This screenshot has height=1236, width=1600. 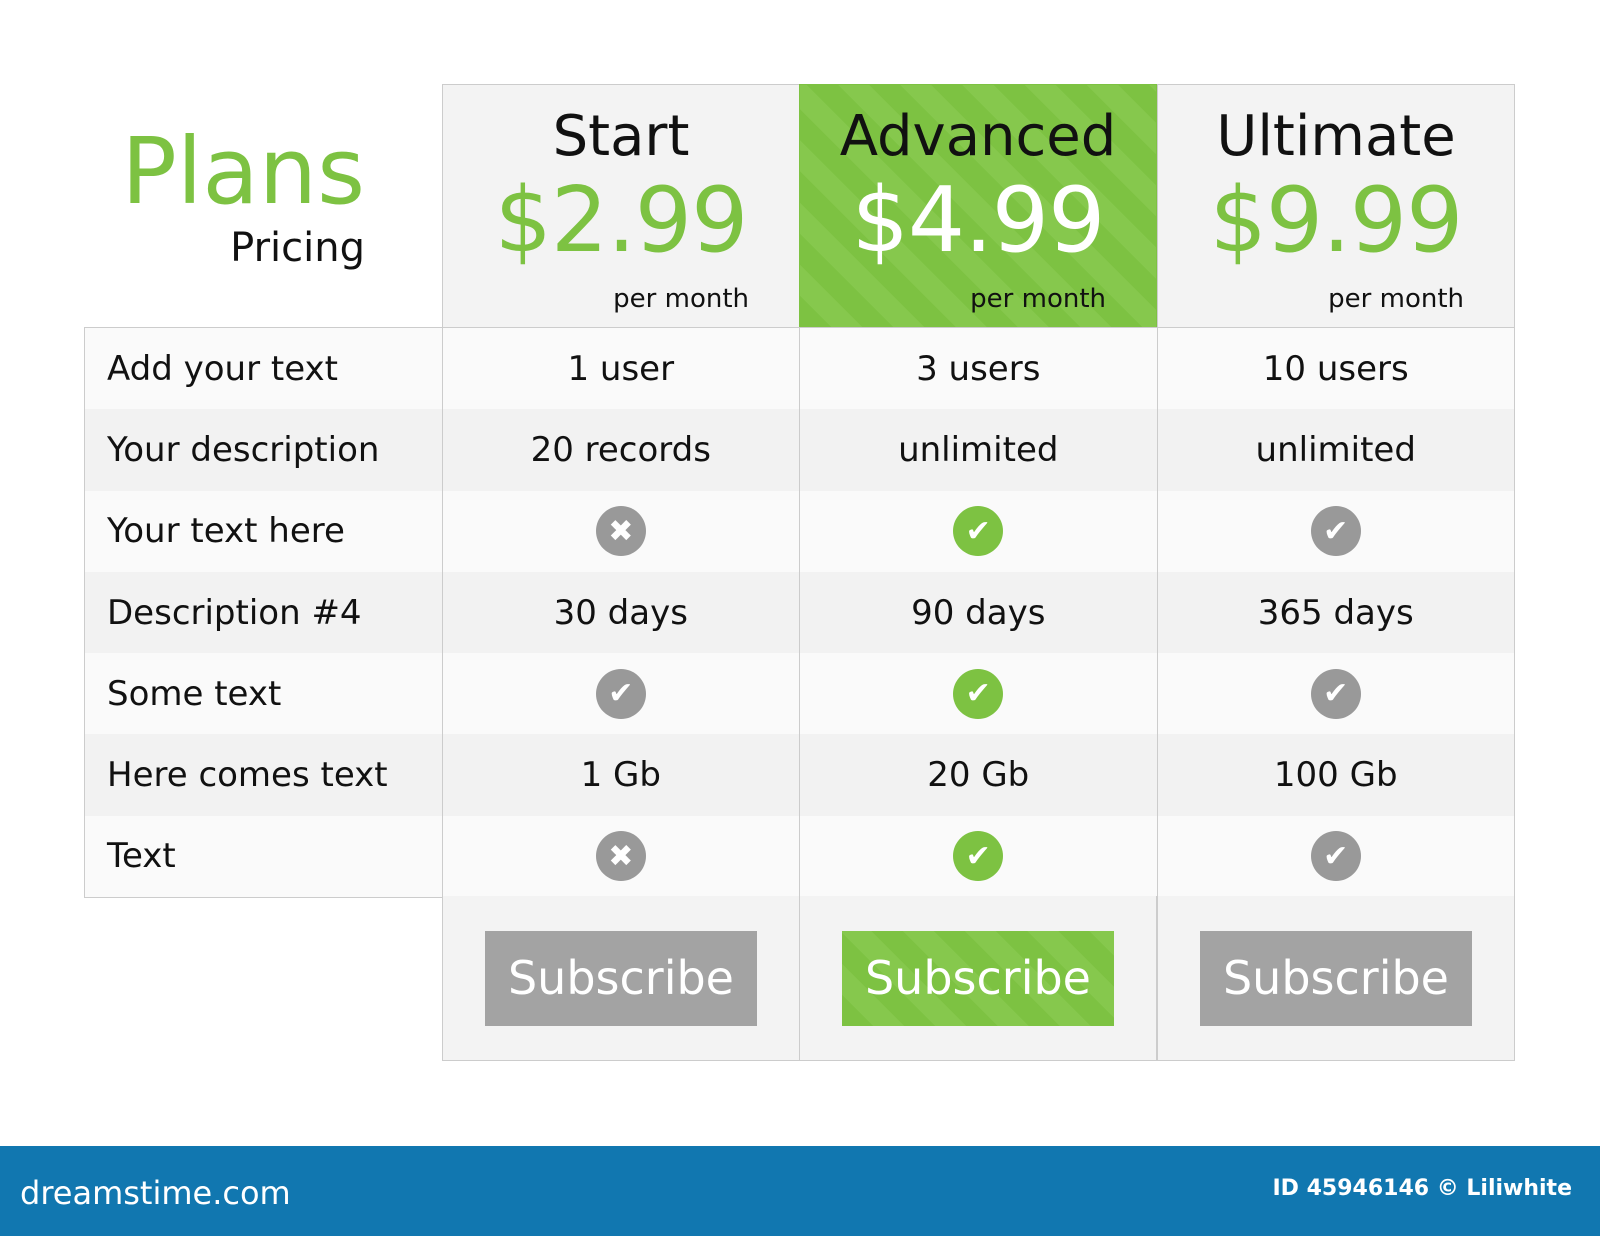 I want to click on table-row: Here comes text 1 Gb 20 Gb 100 Gb, so click(x=799, y=775).